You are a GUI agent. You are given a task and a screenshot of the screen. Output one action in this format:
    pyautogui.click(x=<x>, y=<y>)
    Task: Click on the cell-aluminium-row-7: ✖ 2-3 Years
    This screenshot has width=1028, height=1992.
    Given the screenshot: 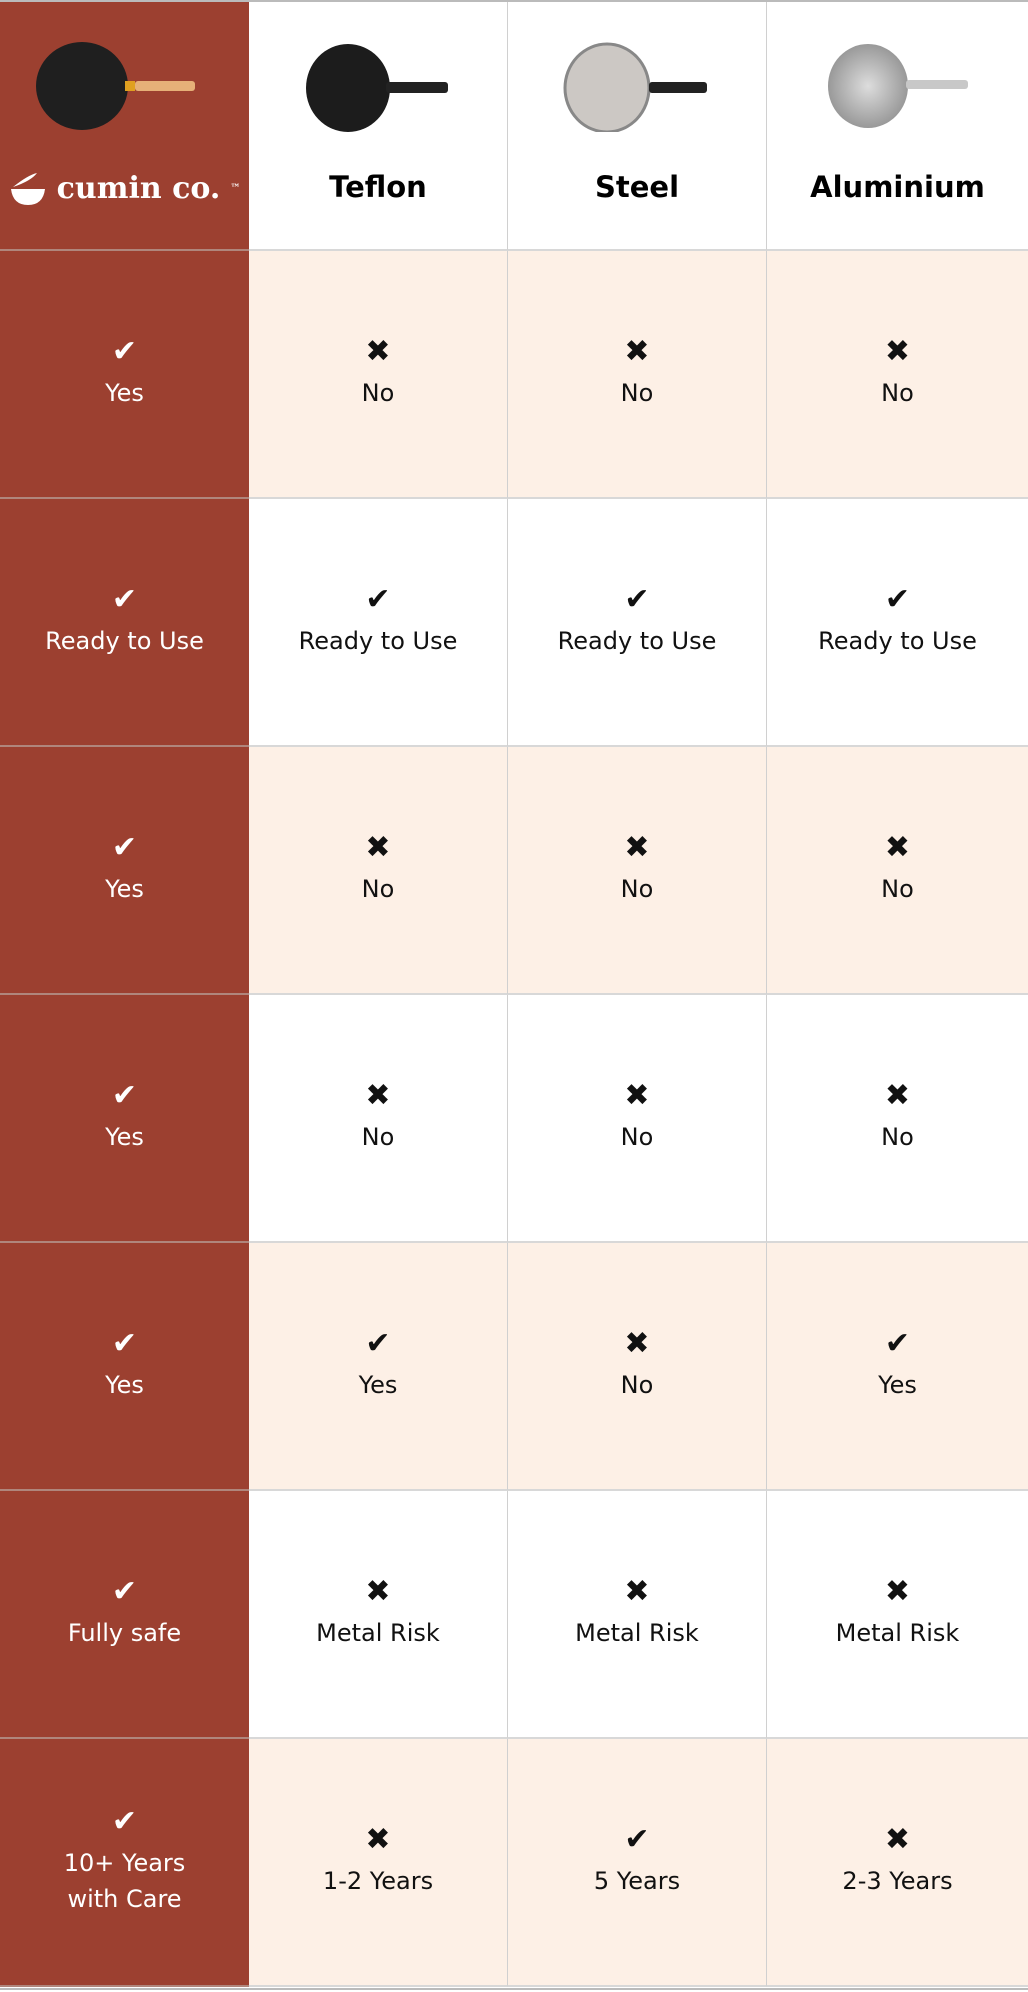 What is the action you would take?
    pyautogui.click(x=897, y=1863)
    